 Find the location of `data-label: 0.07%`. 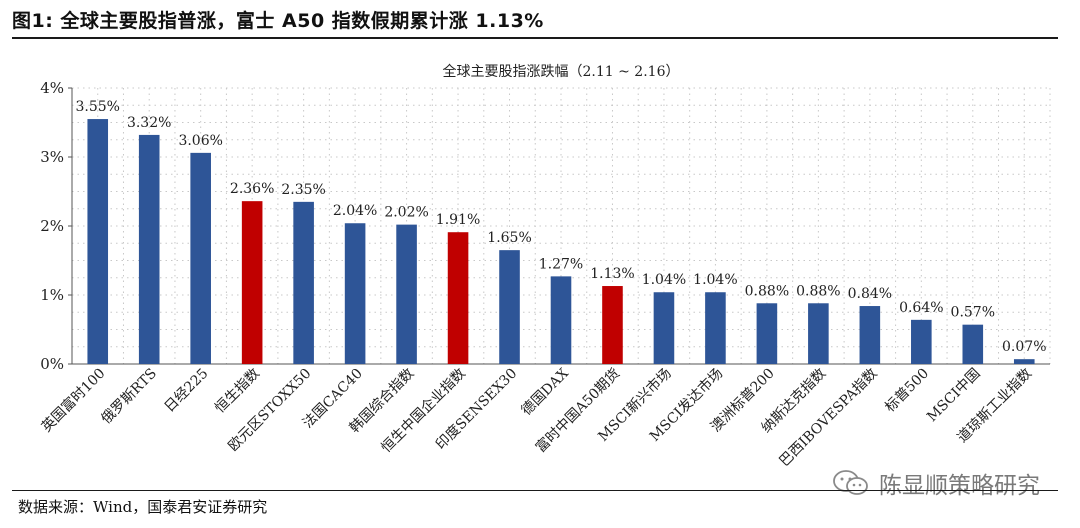

data-label: 0.07% is located at coordinates (1024, 347).